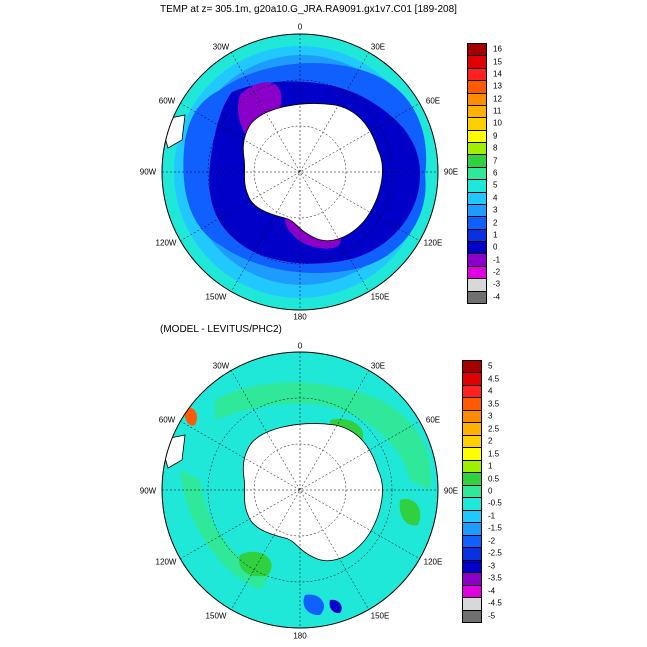  I want to click on bottom-lon-label-150e: 150E, so click(380, 616).